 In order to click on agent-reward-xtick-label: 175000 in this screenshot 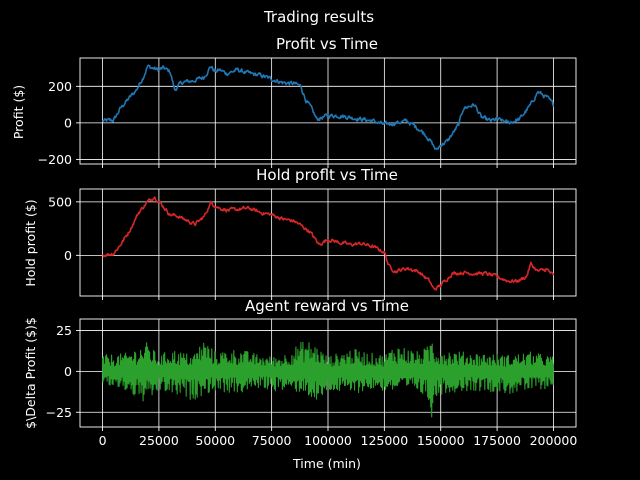, I will do `click(497, 440)`.